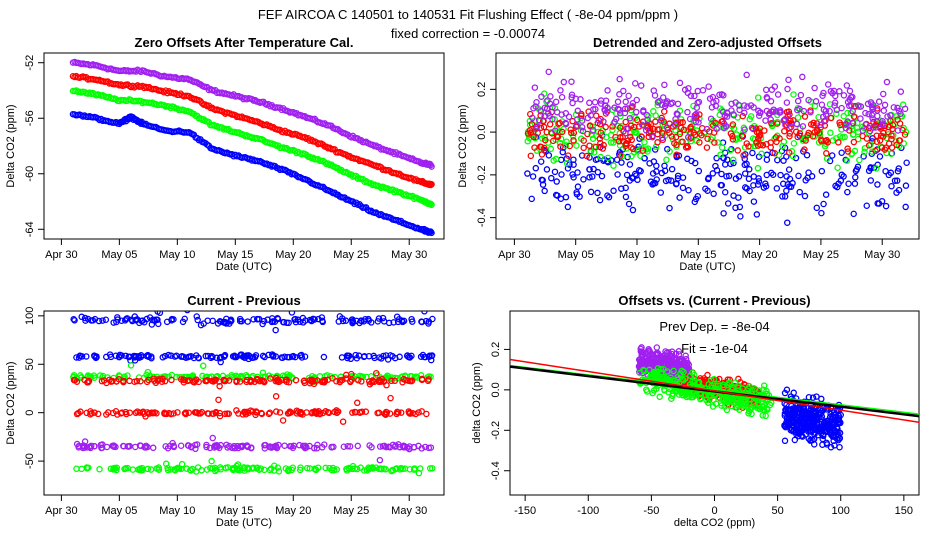 Image resolution: width=936 pixels, height=540 pixels. I want to click on y-tick-label: -0.2, so click(496, 430).